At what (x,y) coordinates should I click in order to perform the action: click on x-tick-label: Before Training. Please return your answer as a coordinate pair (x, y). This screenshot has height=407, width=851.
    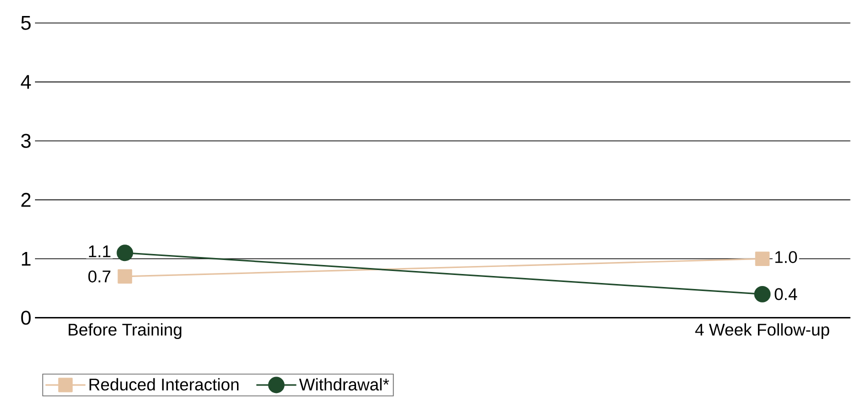
    Looking at the image, I should click on (125, 331).